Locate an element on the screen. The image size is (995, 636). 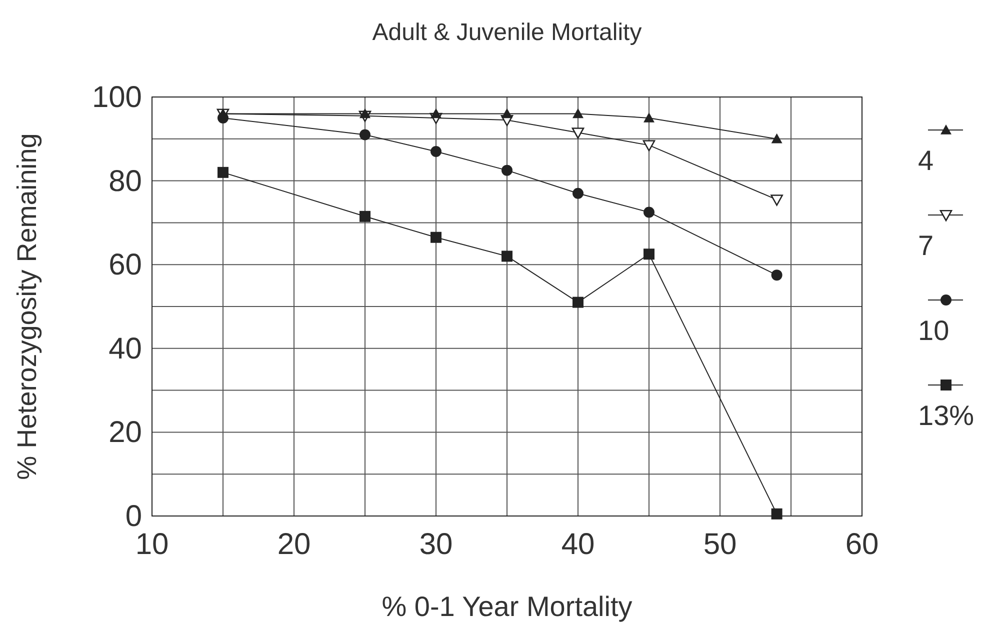
y-tick-label: 100 is located at coordinates (117, 97).